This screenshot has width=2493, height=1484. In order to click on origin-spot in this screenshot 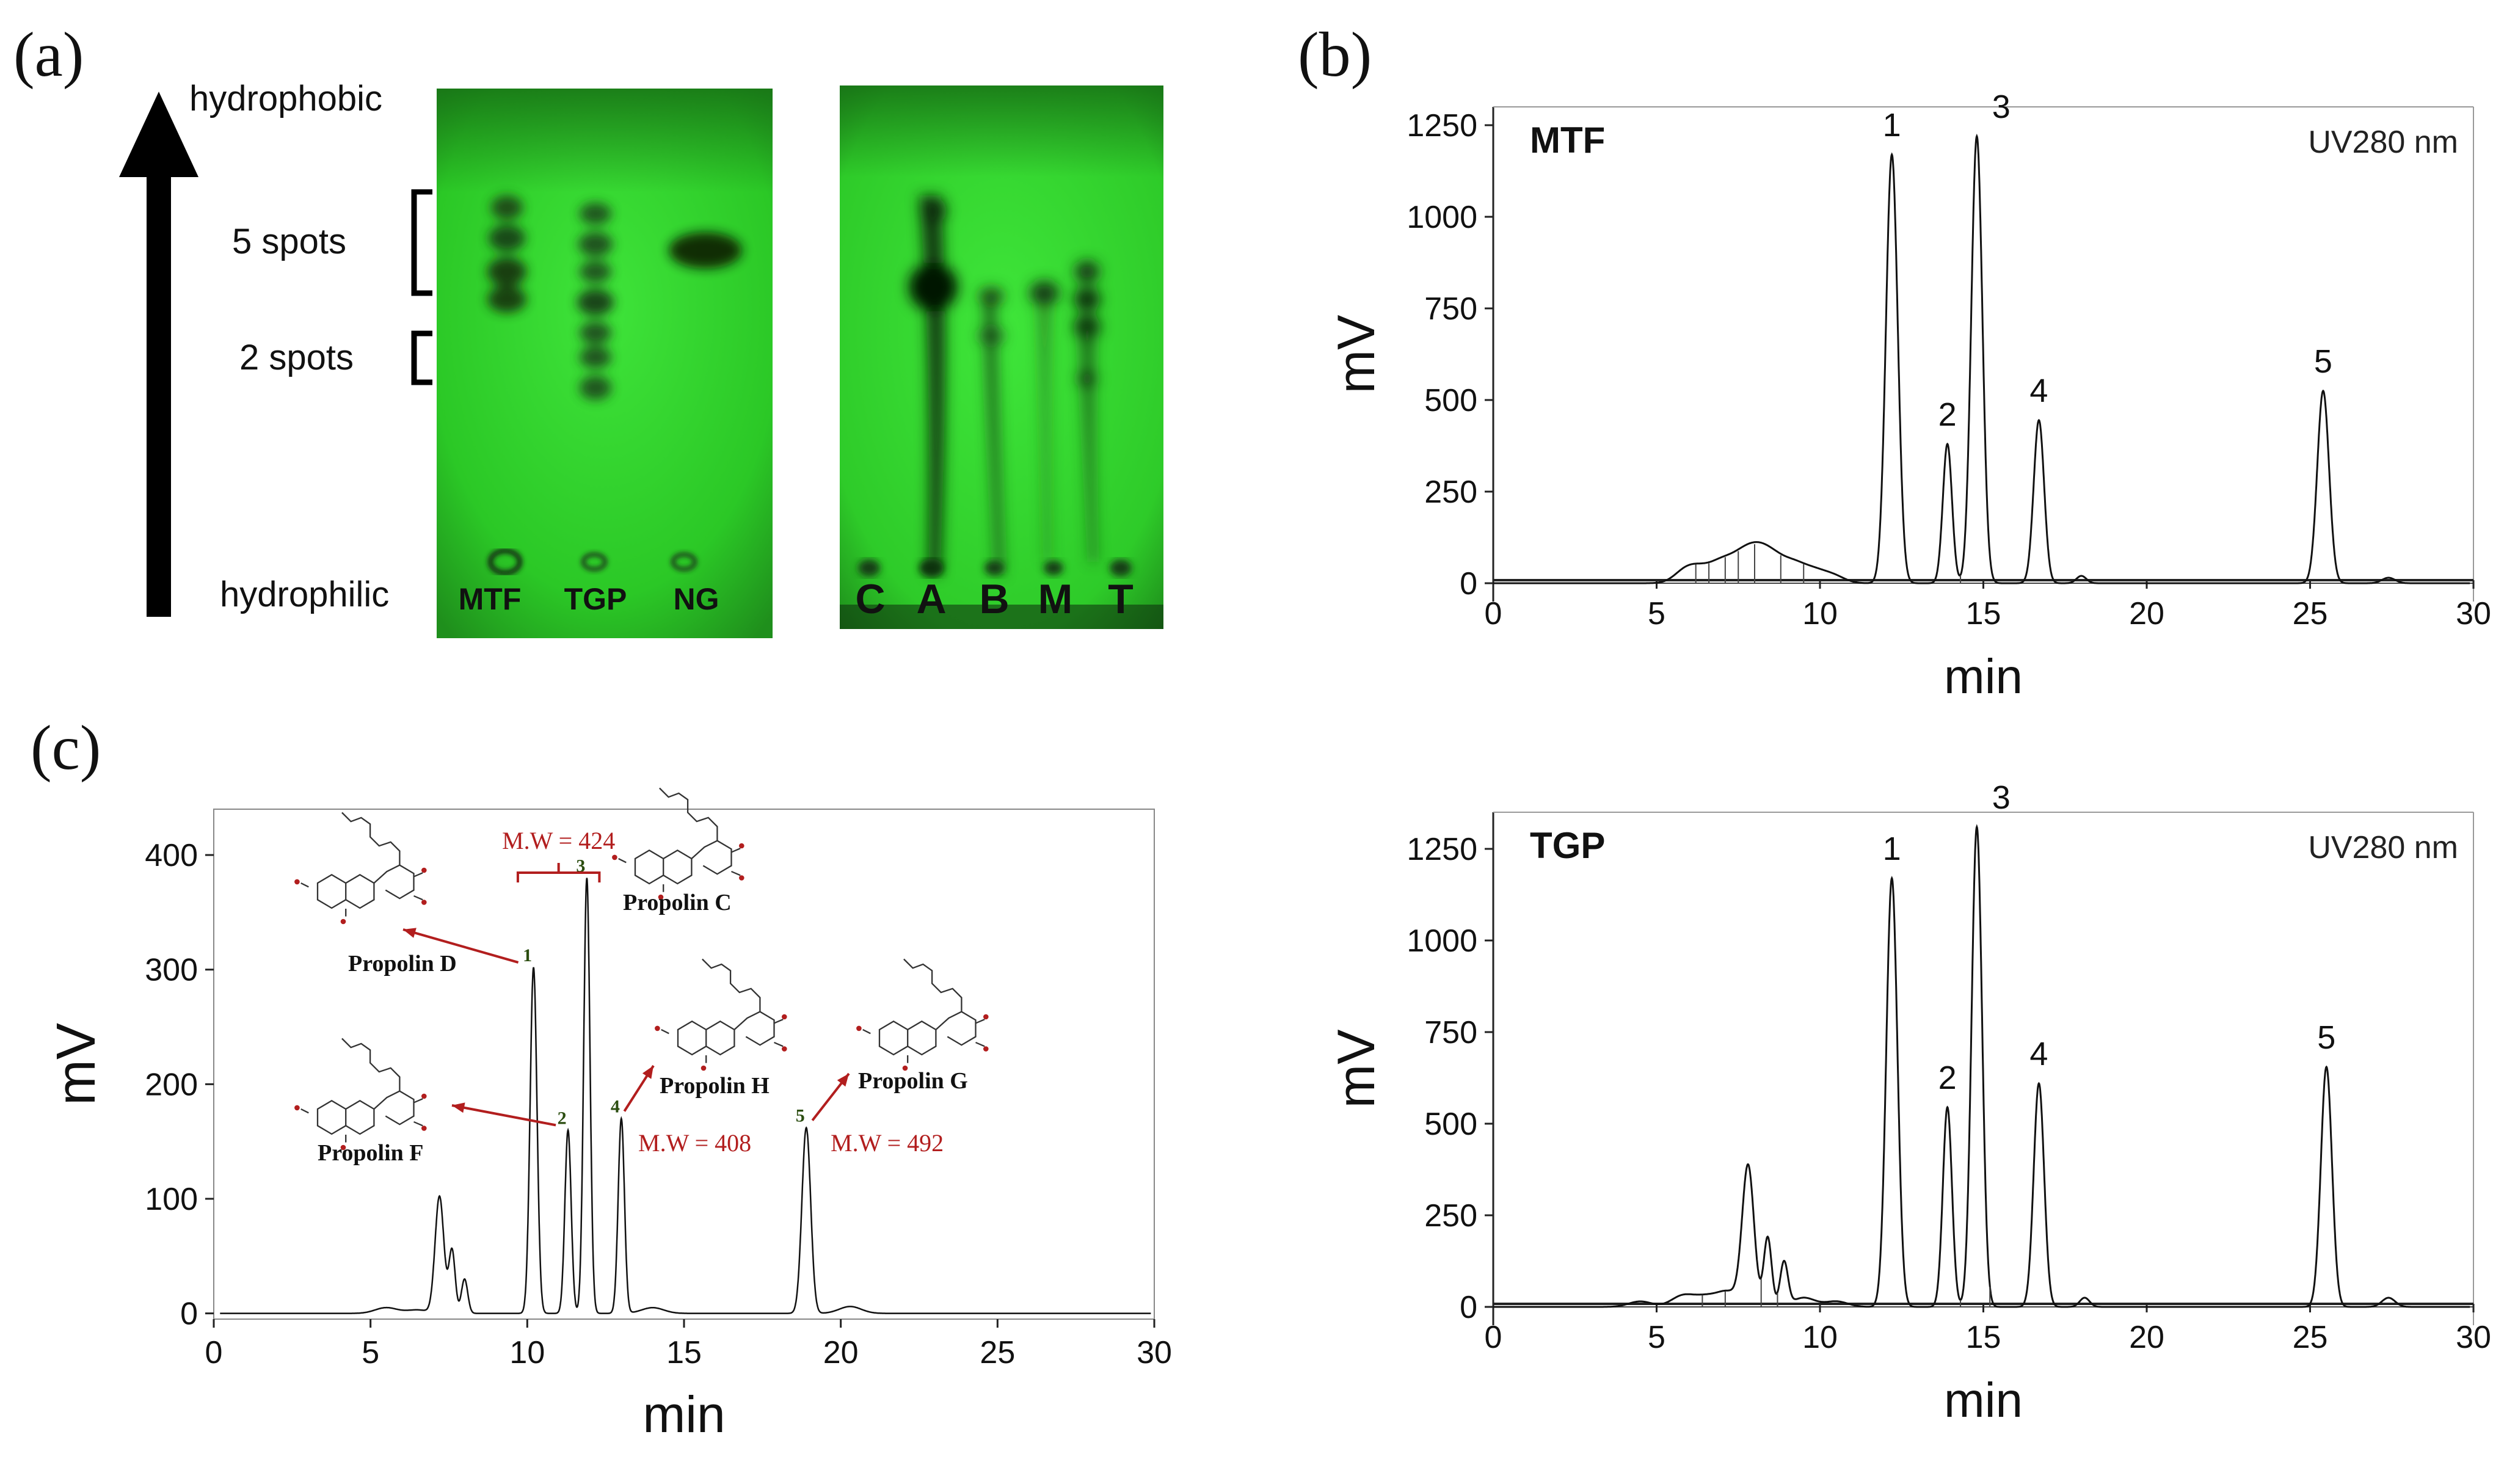, I will do `click(1053, 568)`.